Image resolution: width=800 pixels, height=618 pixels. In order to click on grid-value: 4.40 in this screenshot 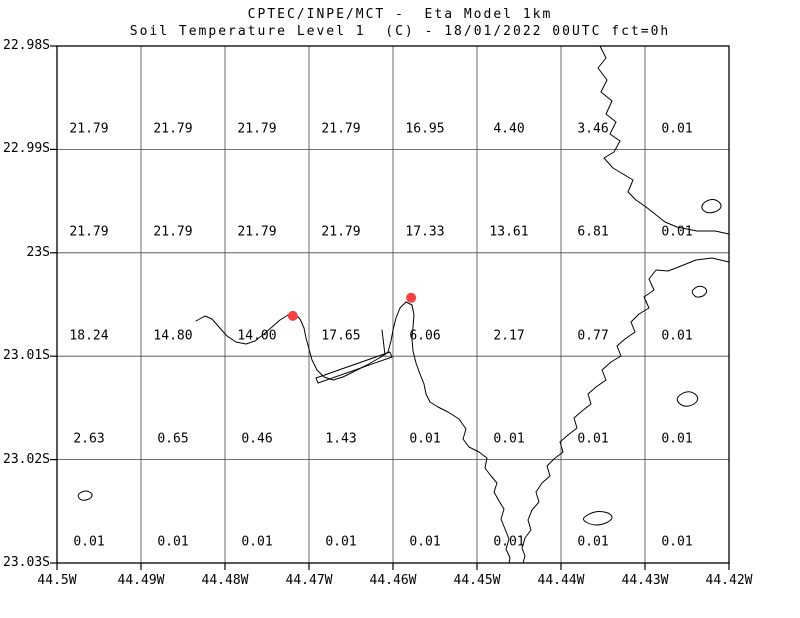, I will do `click(509, 129)`.